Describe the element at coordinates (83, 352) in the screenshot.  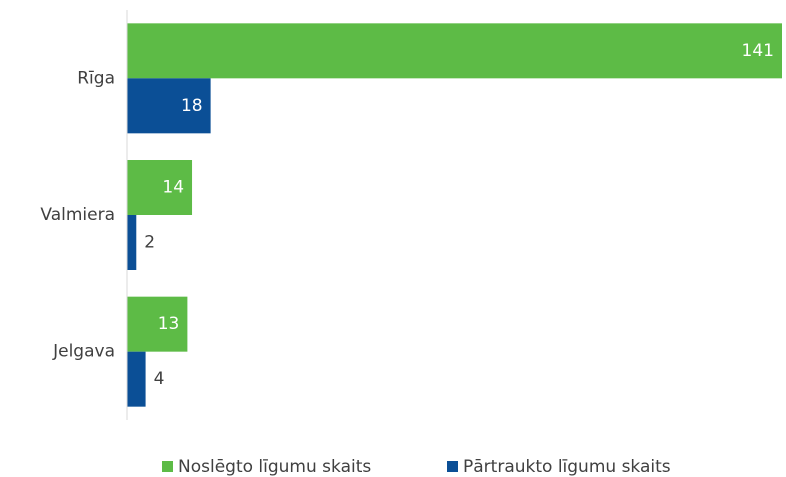
I see `y-tick-label: Jelgava` at that location.